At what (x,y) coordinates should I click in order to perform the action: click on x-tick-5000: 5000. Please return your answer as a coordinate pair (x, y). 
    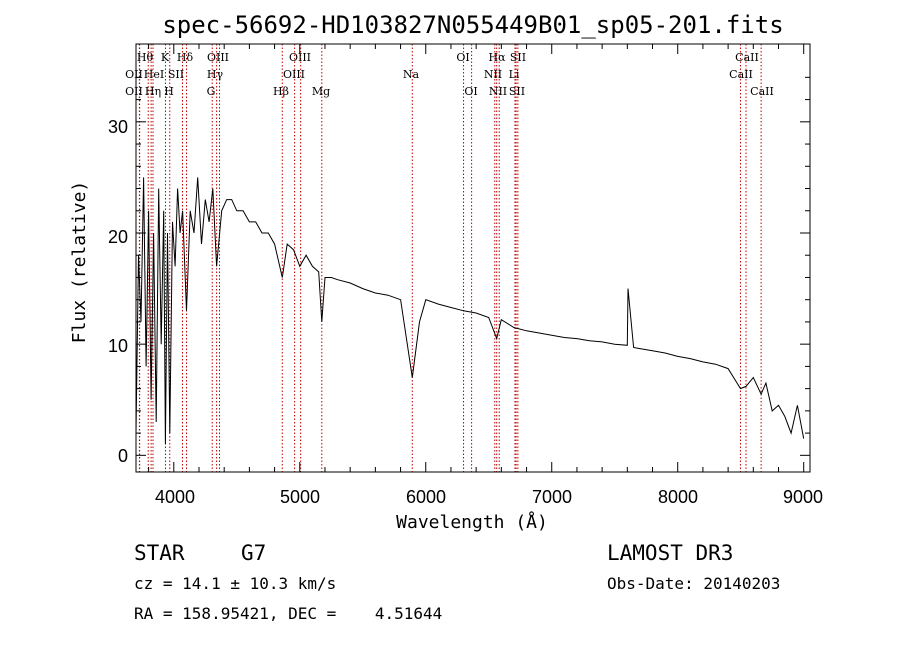
    Looking at the image, I should click on (300, 497).